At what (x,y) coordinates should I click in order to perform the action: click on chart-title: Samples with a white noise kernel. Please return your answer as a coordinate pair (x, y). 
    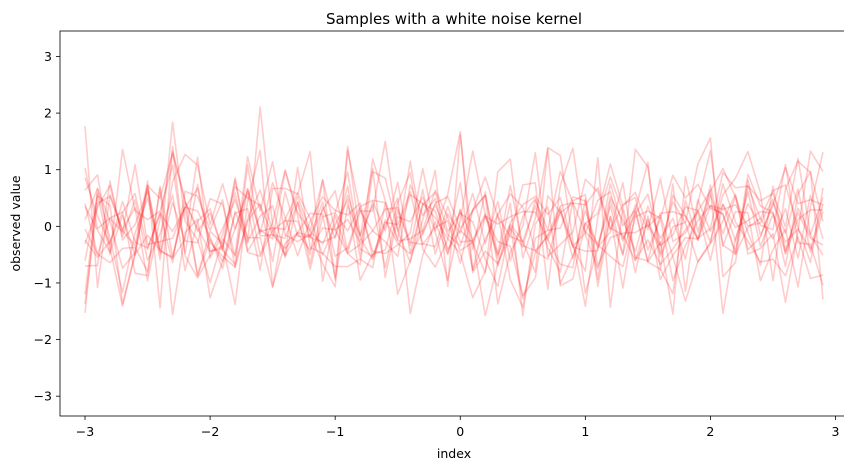
    Looking at the image, I should click on (454, 19).